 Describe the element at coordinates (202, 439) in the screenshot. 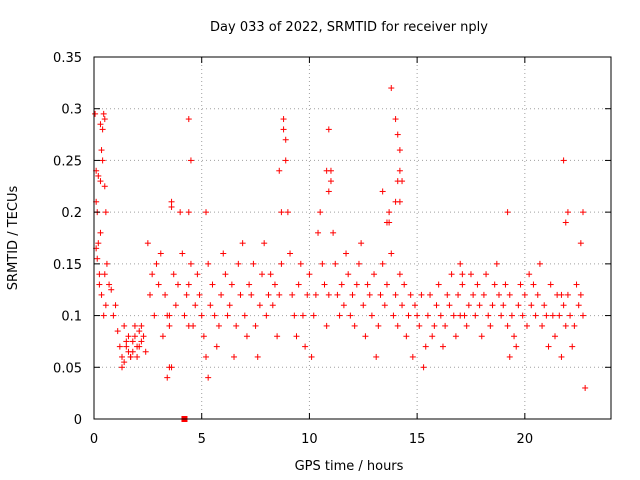

I see `x-tick-label: 5` at that location.